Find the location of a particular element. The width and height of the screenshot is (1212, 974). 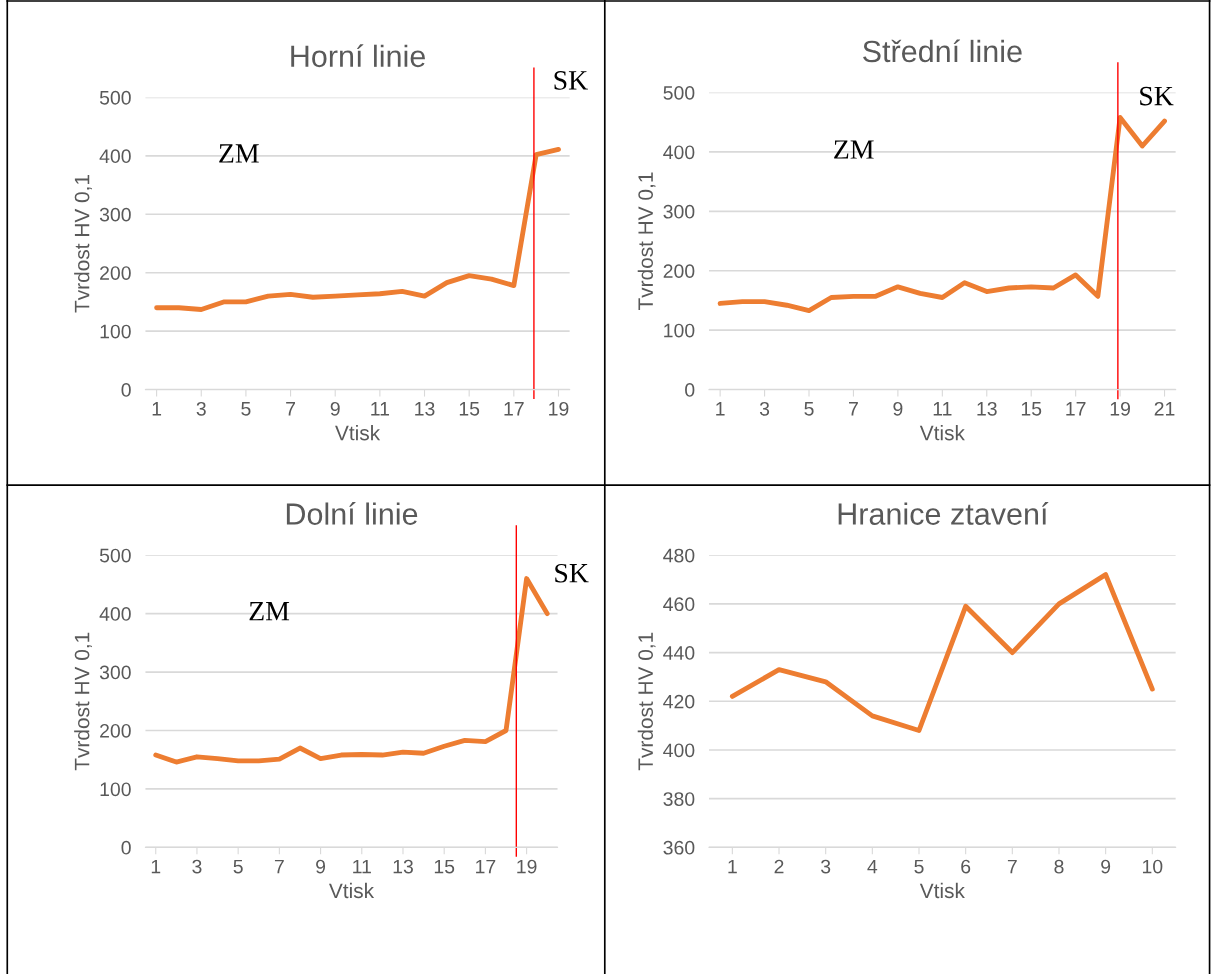

y-tick-label: 480 is located at coordinates (679, 555).